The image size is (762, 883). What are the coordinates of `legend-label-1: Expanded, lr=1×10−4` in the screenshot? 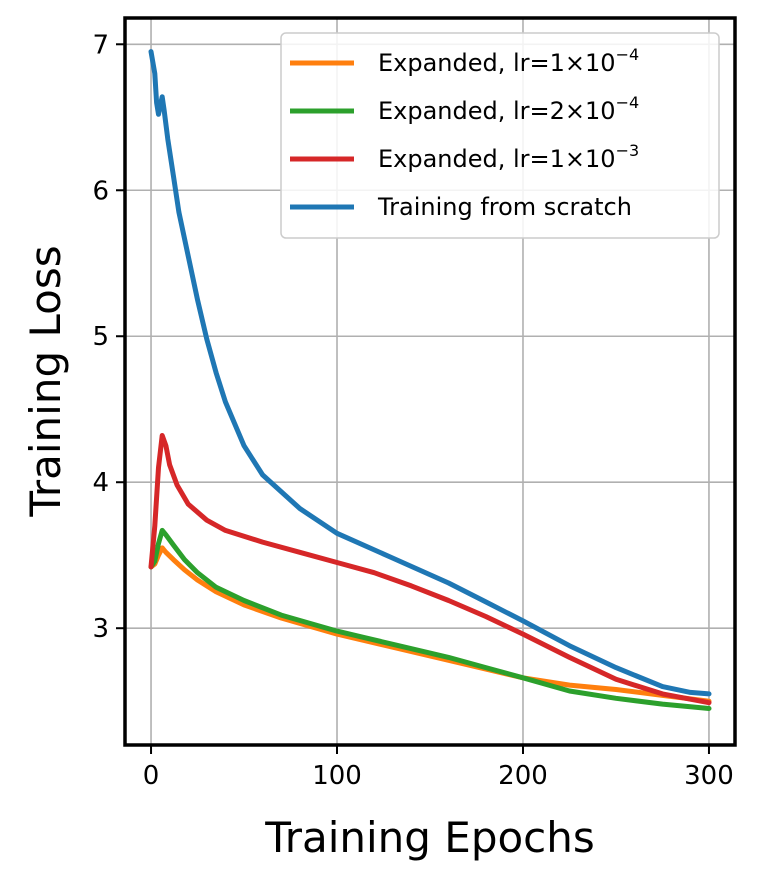 It's located at (508, 61).